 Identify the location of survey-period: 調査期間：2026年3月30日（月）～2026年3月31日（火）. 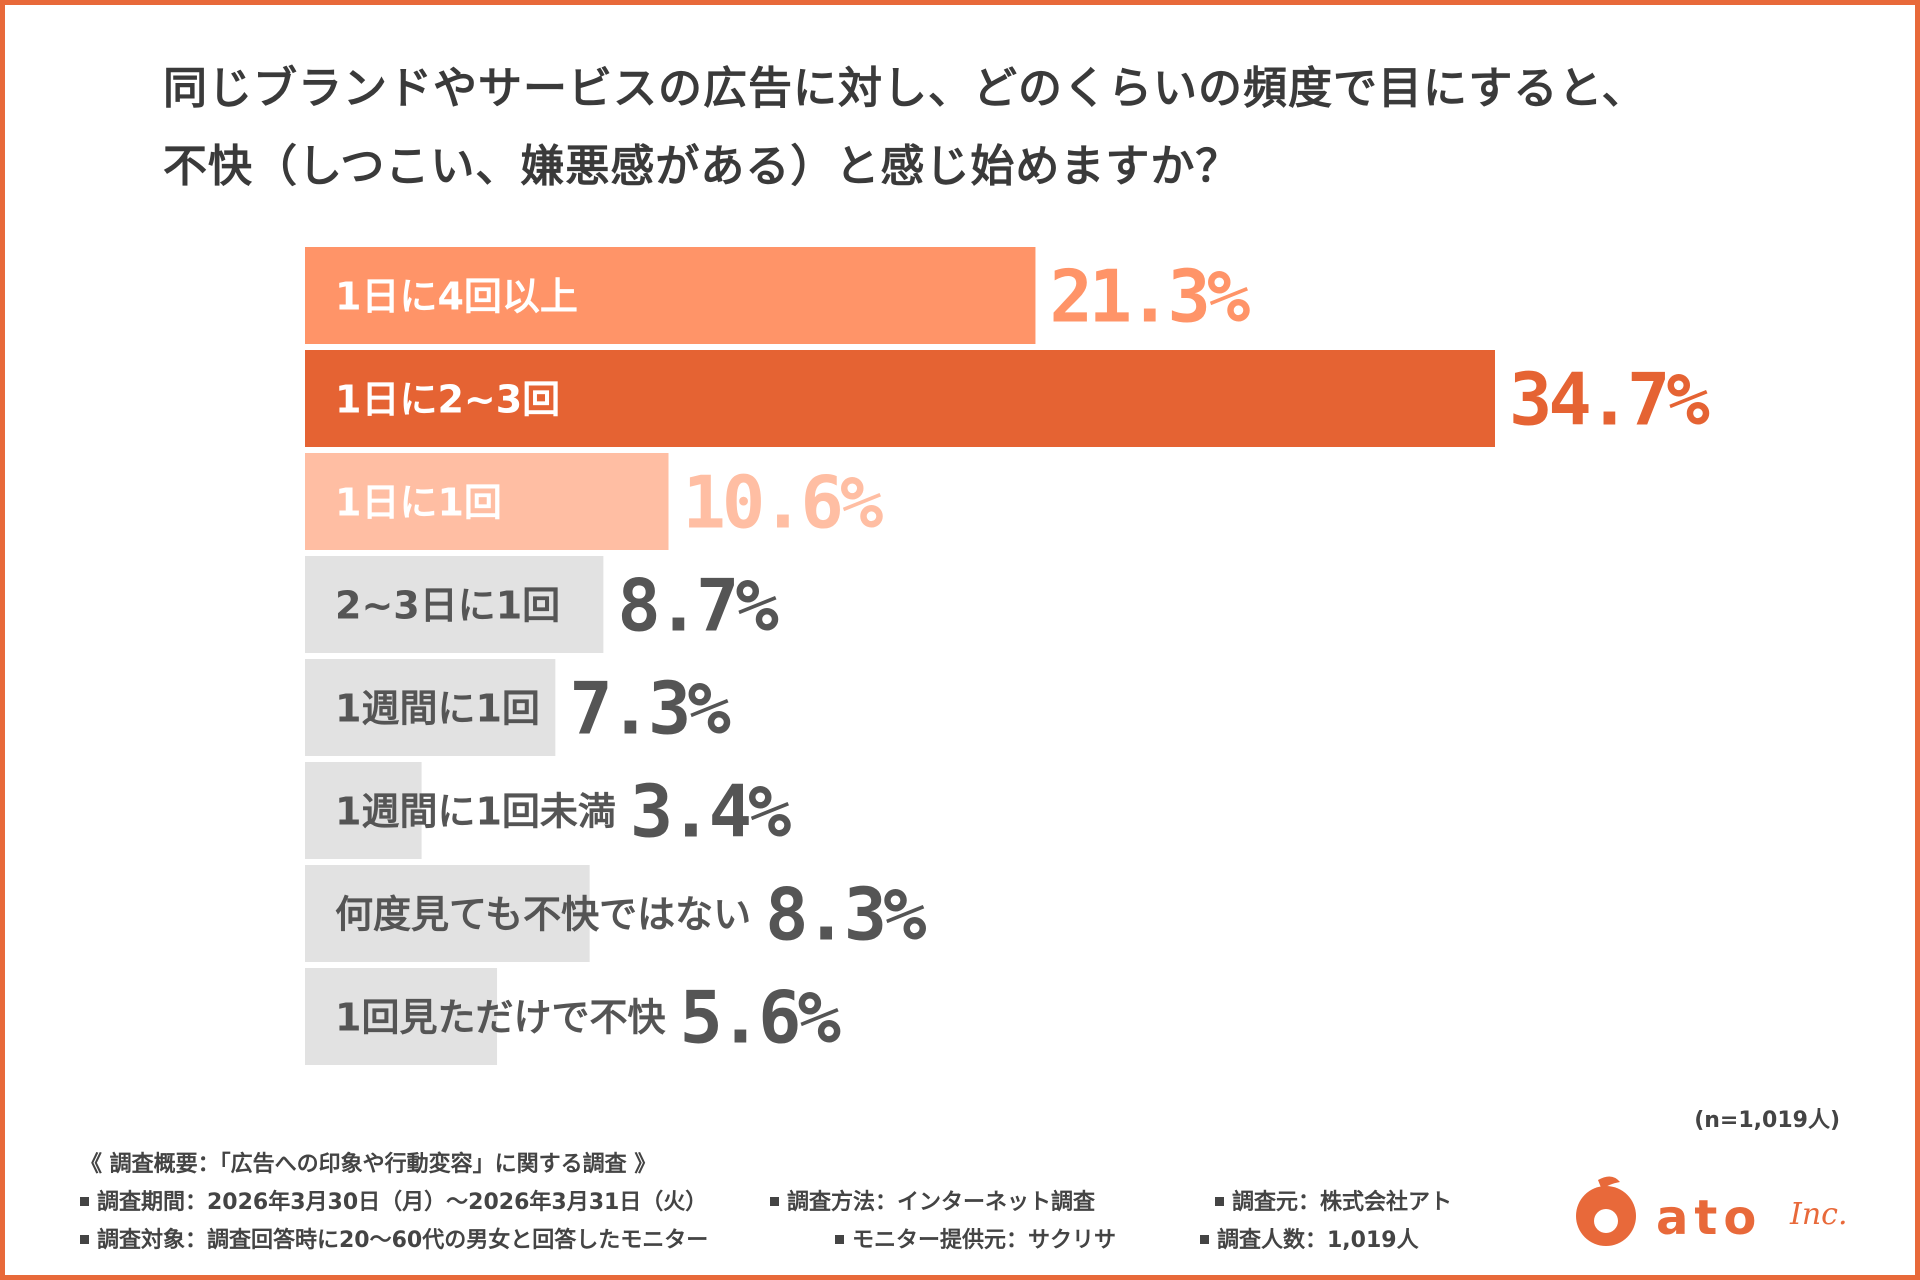
(402, 1202).